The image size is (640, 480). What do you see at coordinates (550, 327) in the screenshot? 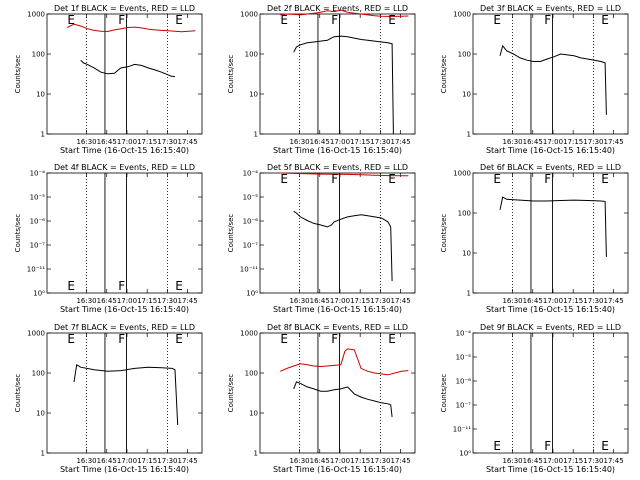
I see `panel-title: Det 9f BLACK = Events, RED = LLD` at bounding box center [550, 327].